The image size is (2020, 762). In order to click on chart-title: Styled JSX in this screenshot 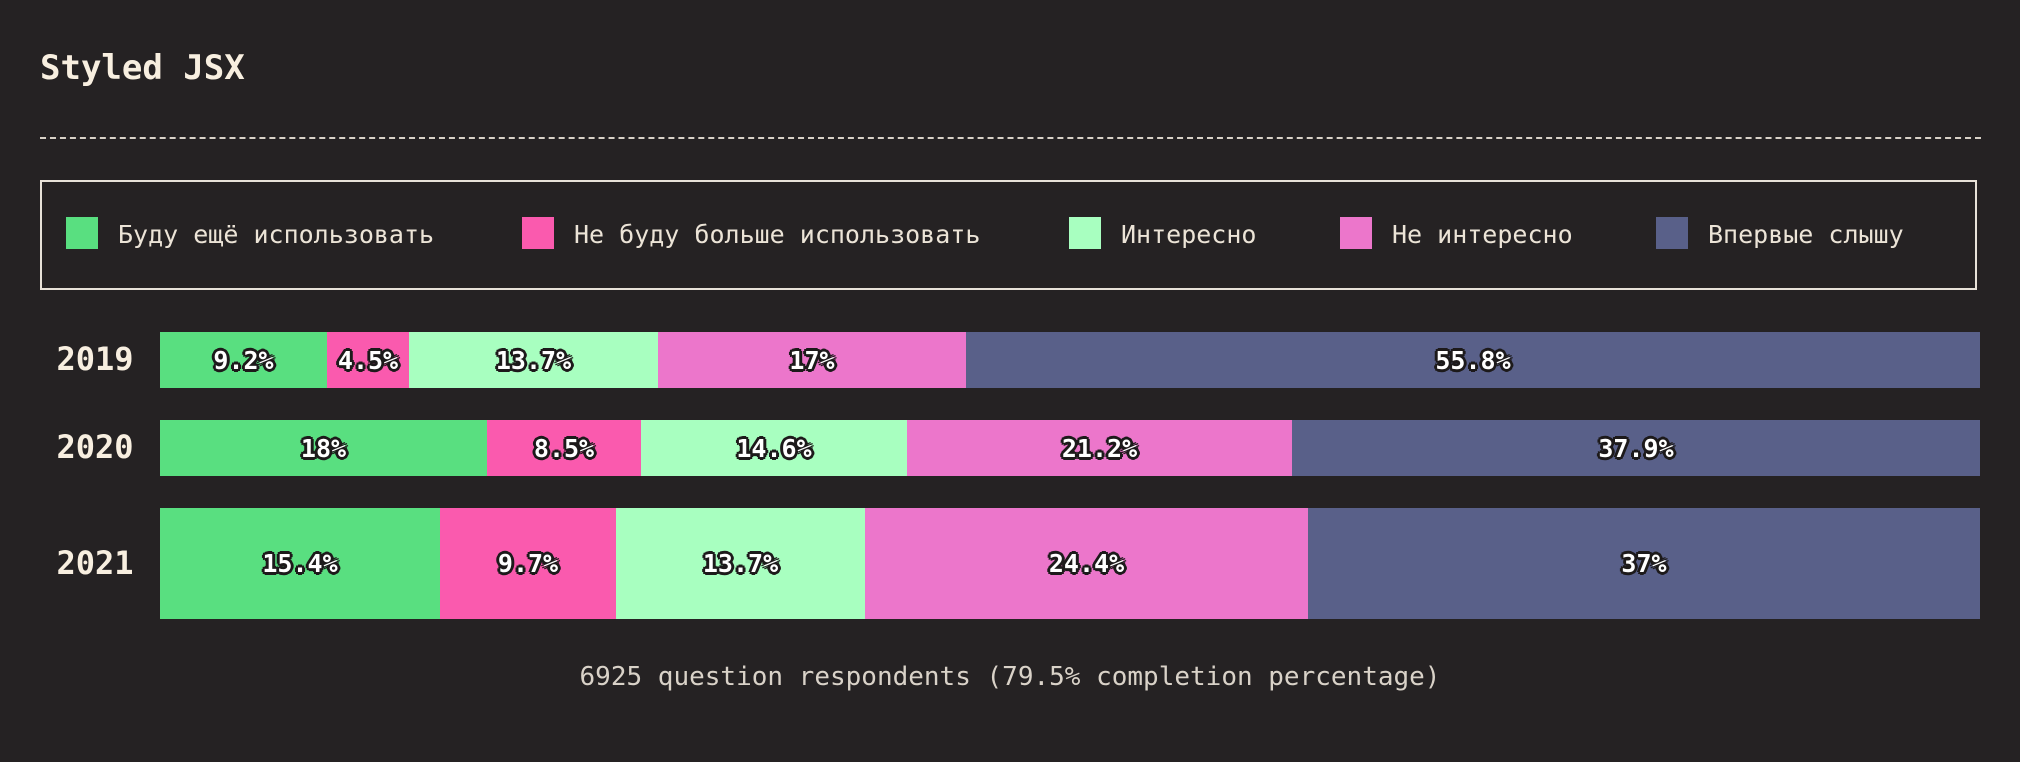, I will do `click(142, 68)`.